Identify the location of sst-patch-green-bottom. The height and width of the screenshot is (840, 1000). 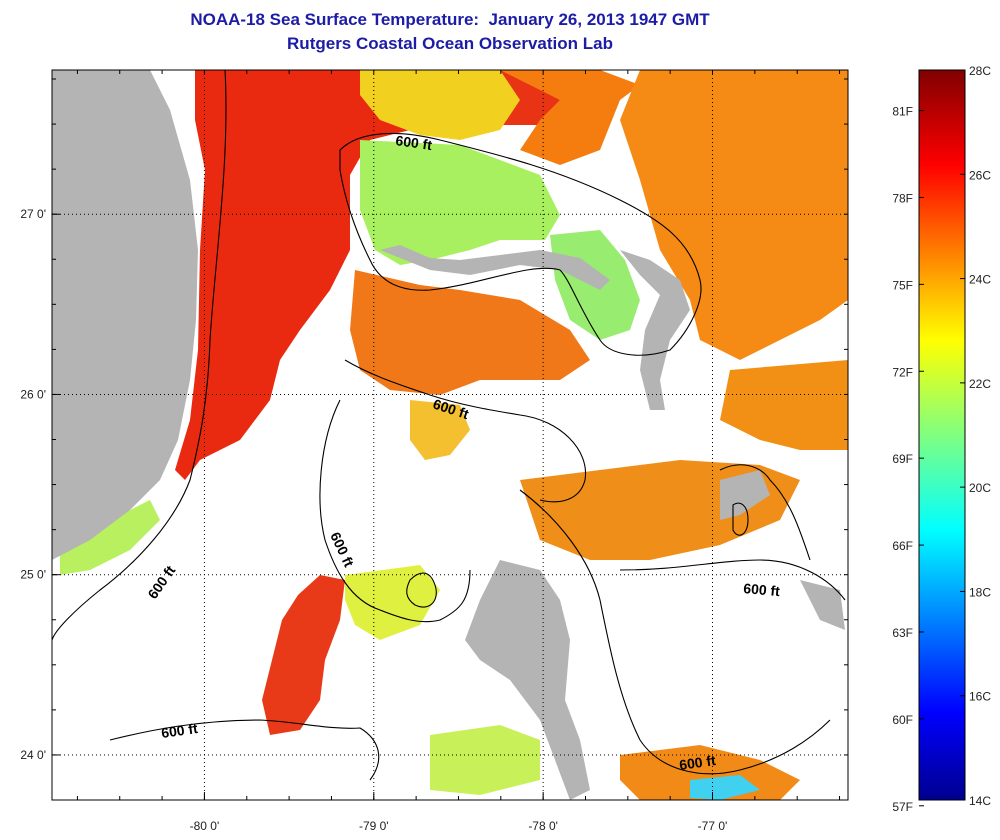
(485, 760).